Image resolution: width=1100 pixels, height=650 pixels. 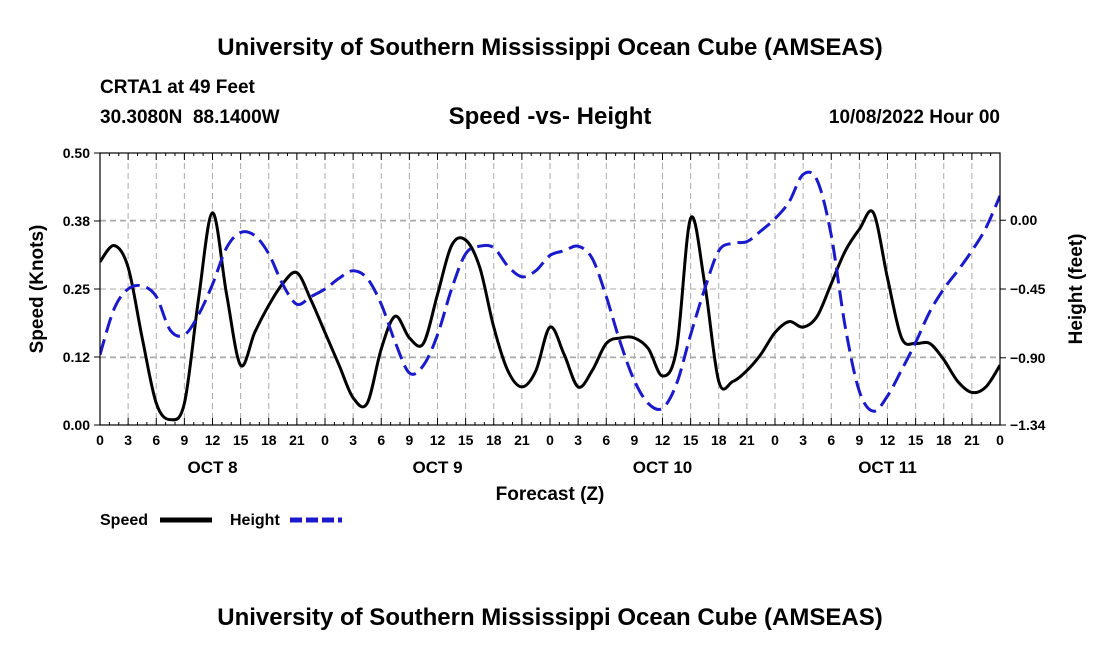 I want to click on y2-axis-title: Height (feet), so click(x=1076, y=289).